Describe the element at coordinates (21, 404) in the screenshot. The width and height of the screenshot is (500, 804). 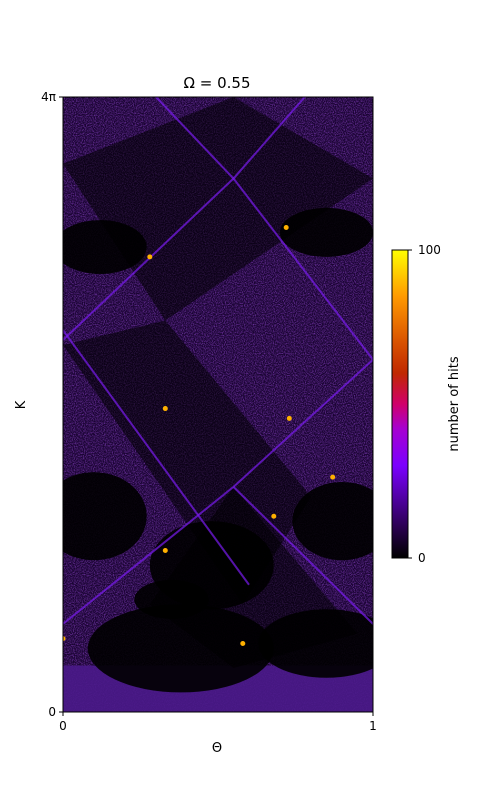
I see `y-axis-label: K` at that location.